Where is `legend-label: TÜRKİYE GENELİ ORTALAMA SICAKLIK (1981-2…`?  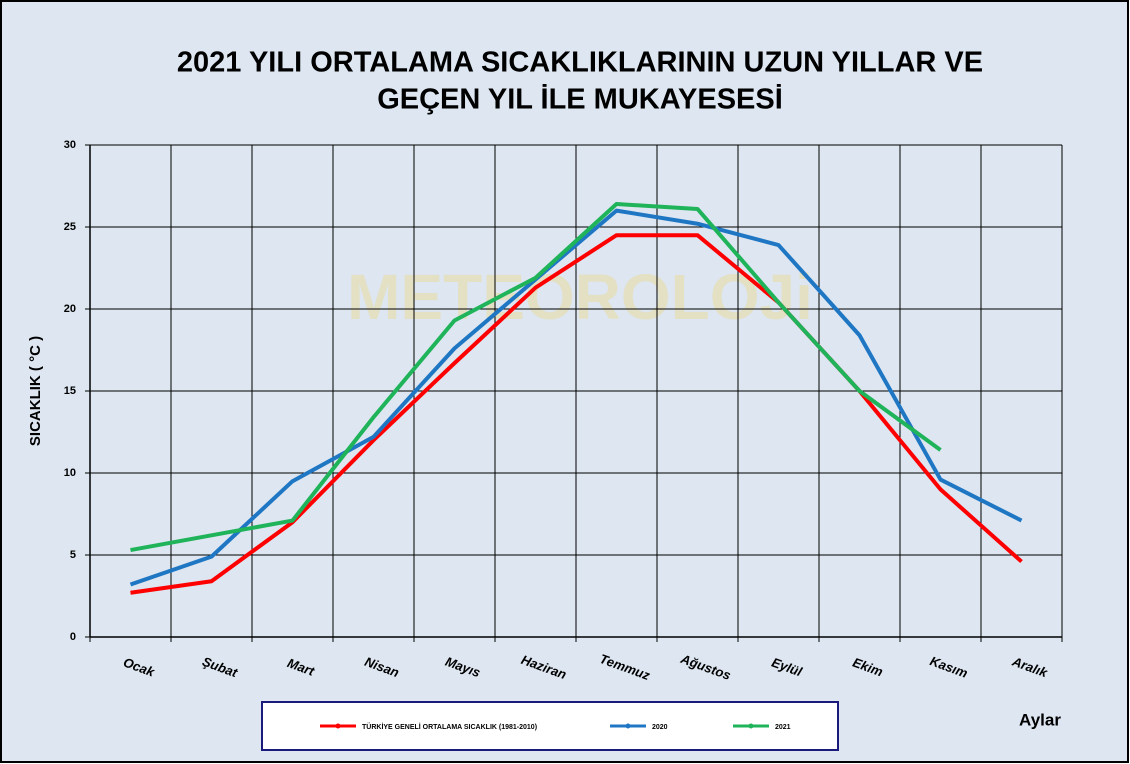
legend-label: TÜRKİYE GENELİ ORTALAMA SICAKLIK (1981-2… is located at coordinates (449, 726).